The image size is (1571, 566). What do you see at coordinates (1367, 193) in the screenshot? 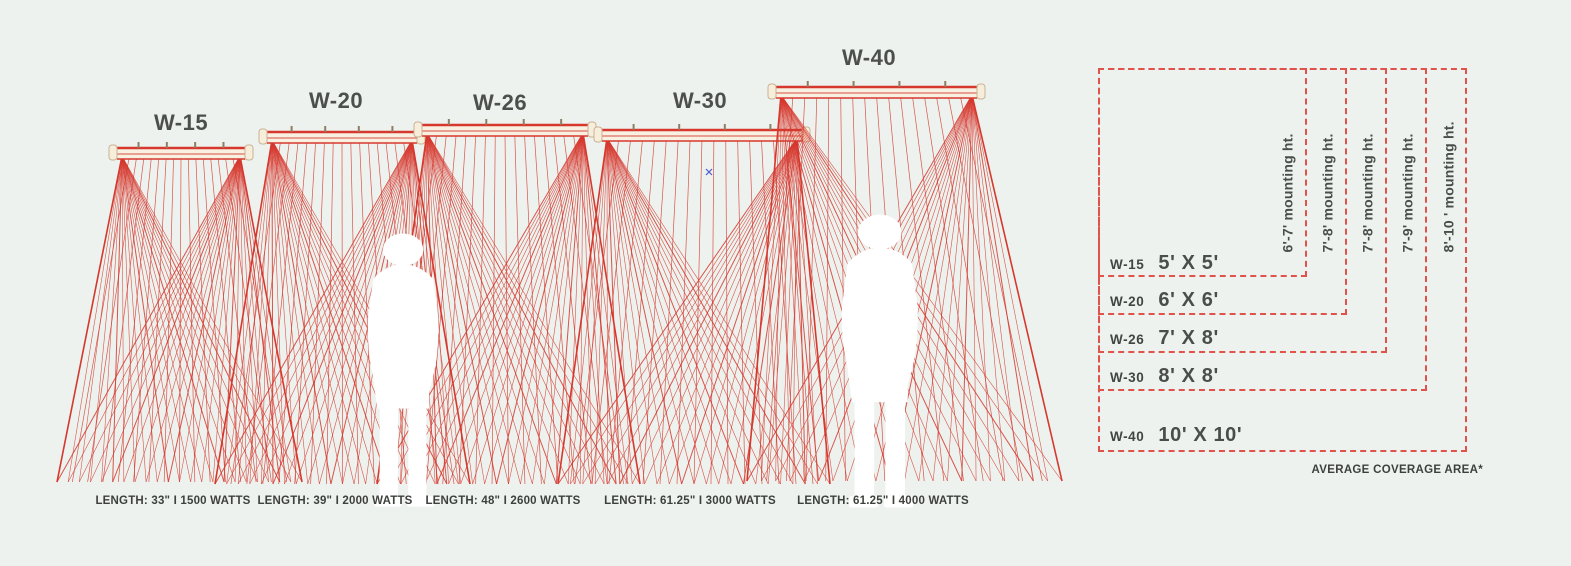
I see `mounting-height-w26: 7'-8' mounting ht.` at bounding box center [1367, 193].